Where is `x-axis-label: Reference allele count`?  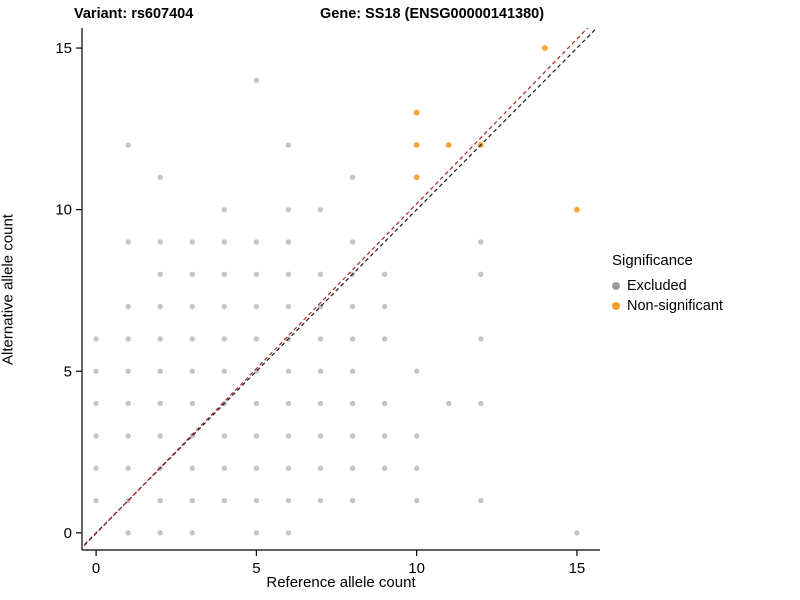
x-axis-label: Reference allele count is located at coordinates (341, 582).